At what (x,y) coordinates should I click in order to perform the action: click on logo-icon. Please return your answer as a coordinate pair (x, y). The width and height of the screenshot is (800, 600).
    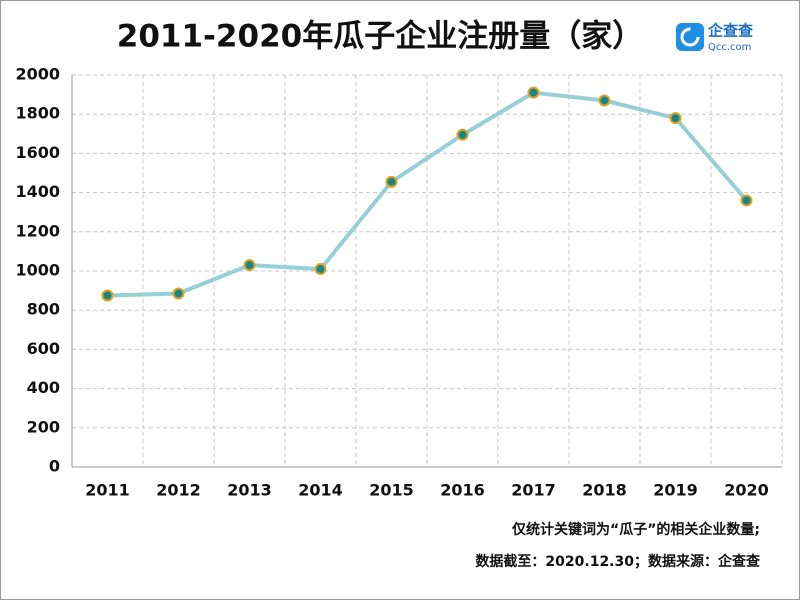
    Looking at the image, I should click on (690, 37).